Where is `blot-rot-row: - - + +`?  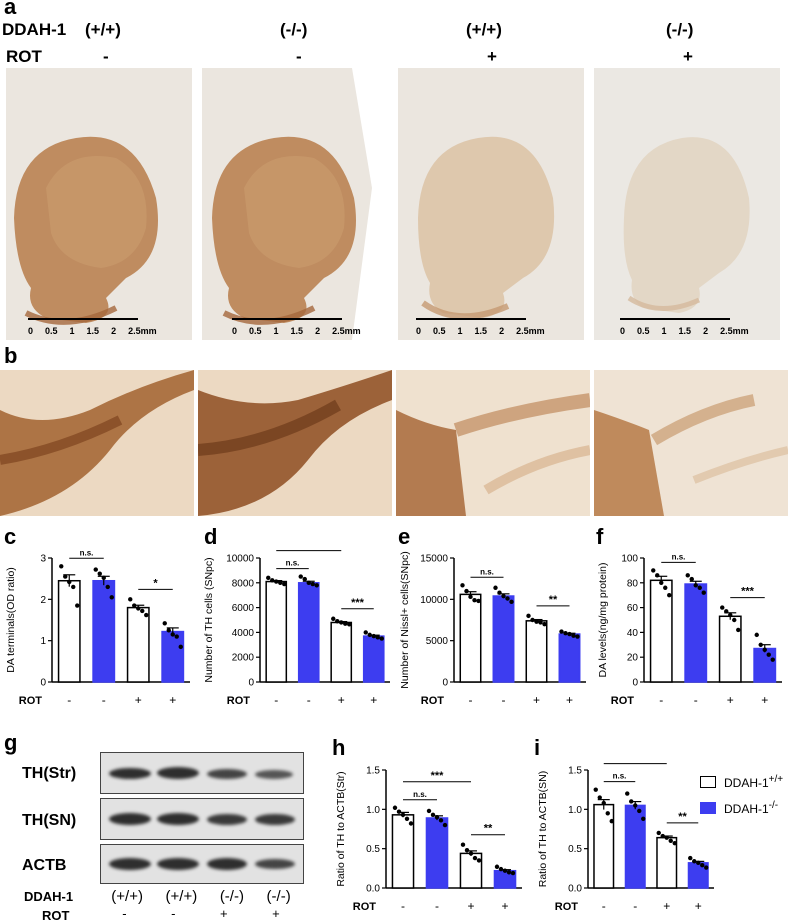 blot-rot-row: - - + + is located at coordinates (201, 913).